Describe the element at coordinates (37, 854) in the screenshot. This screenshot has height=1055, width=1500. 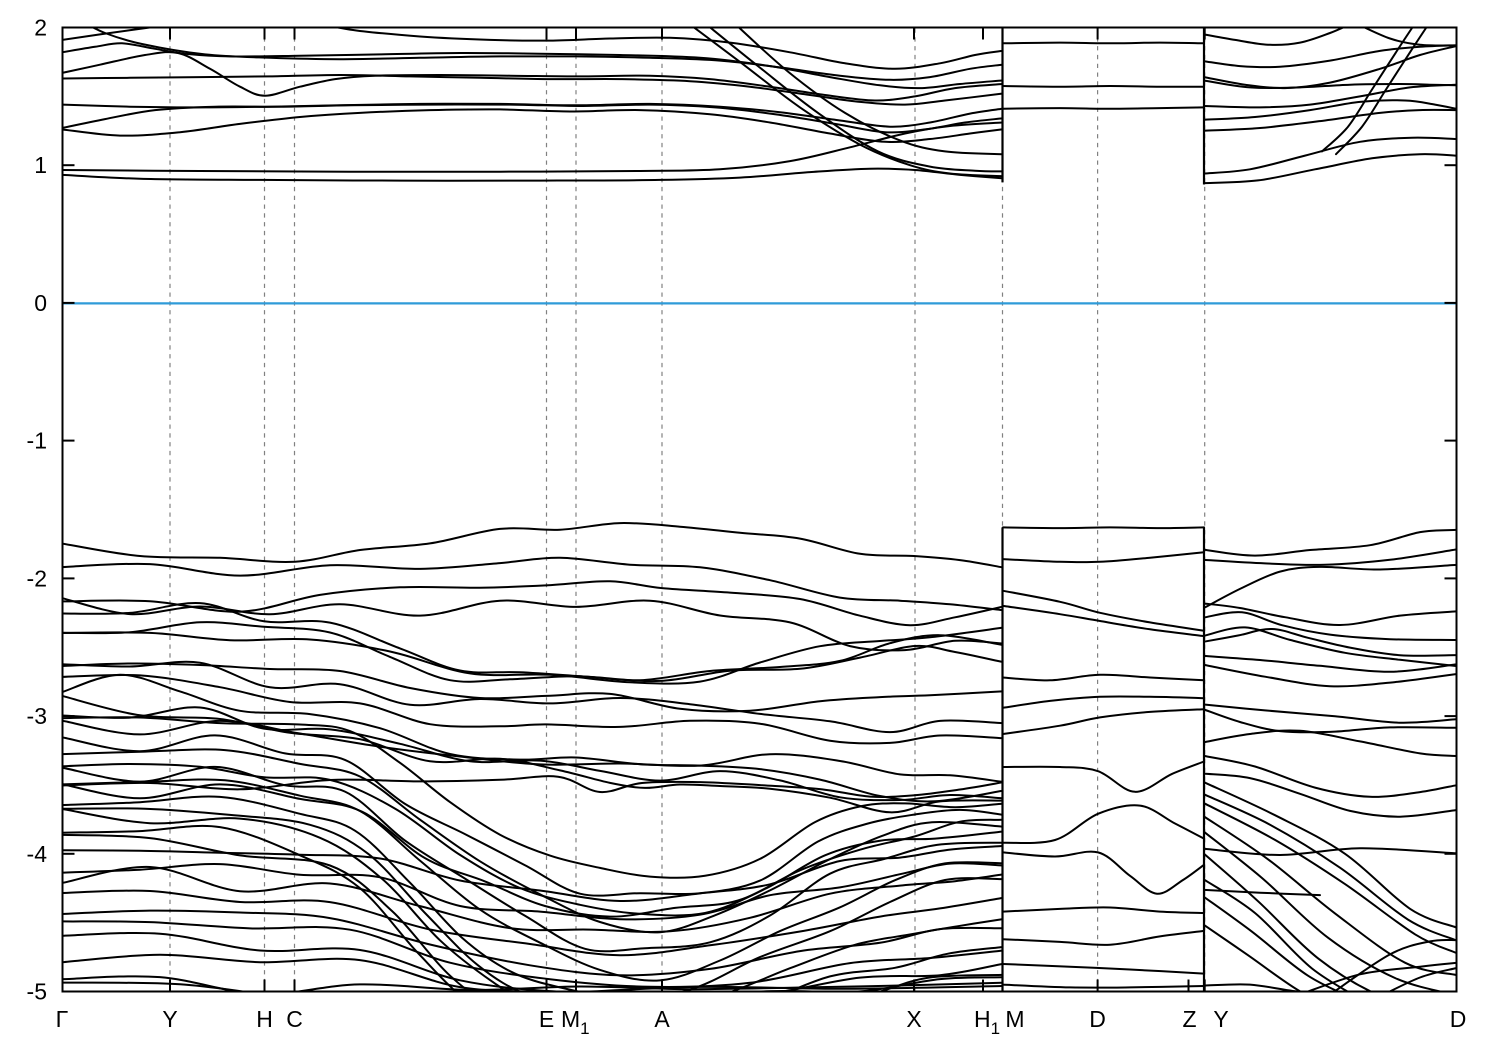
I see `svg-text: -4` at that location.